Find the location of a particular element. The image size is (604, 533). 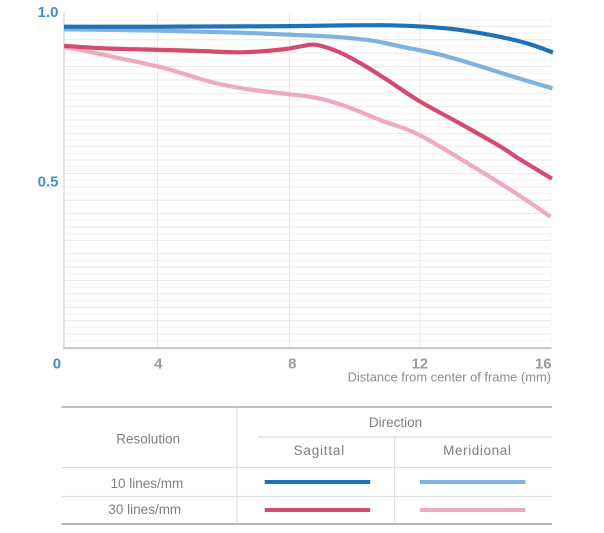

svg-text: 0 is located at coordinates (57, 364).